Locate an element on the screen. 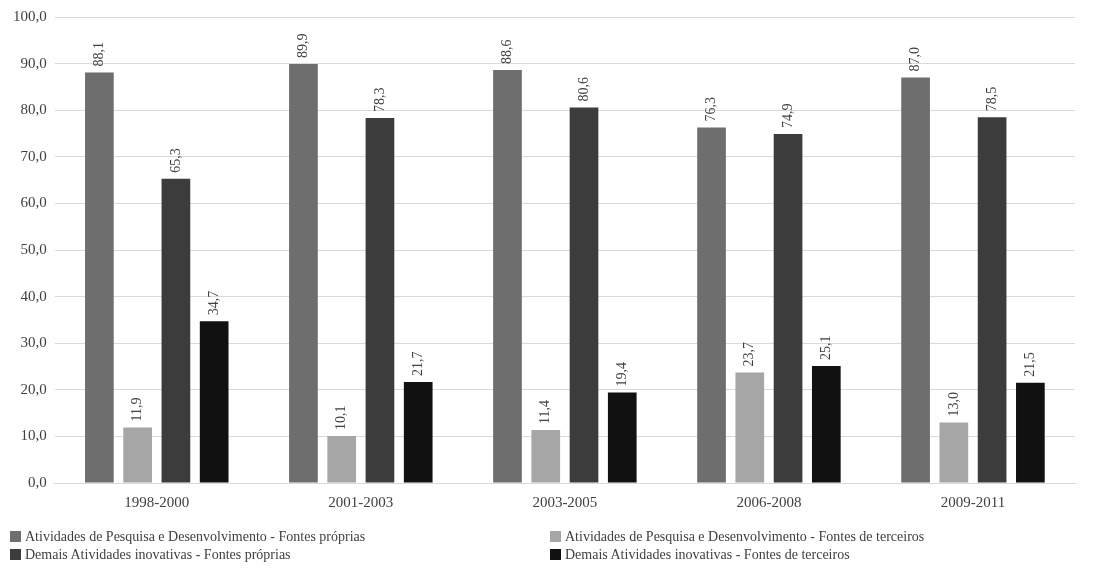 This screenshot has width=1095, height=587. legend-label: Atividades de Pesquisa e Desenvolvimento - Fontes de terceiros is located at coordinates (745, 536).